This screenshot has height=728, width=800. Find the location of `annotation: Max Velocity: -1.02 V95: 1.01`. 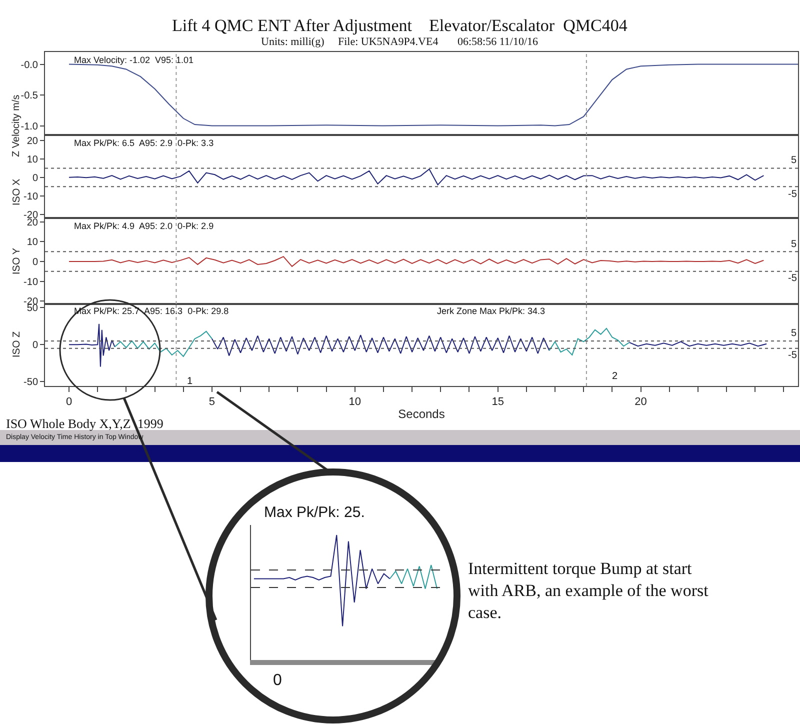

annotation: Max Velocity: -1.02 V95: 1.01 is located at coordinates (134, 60).